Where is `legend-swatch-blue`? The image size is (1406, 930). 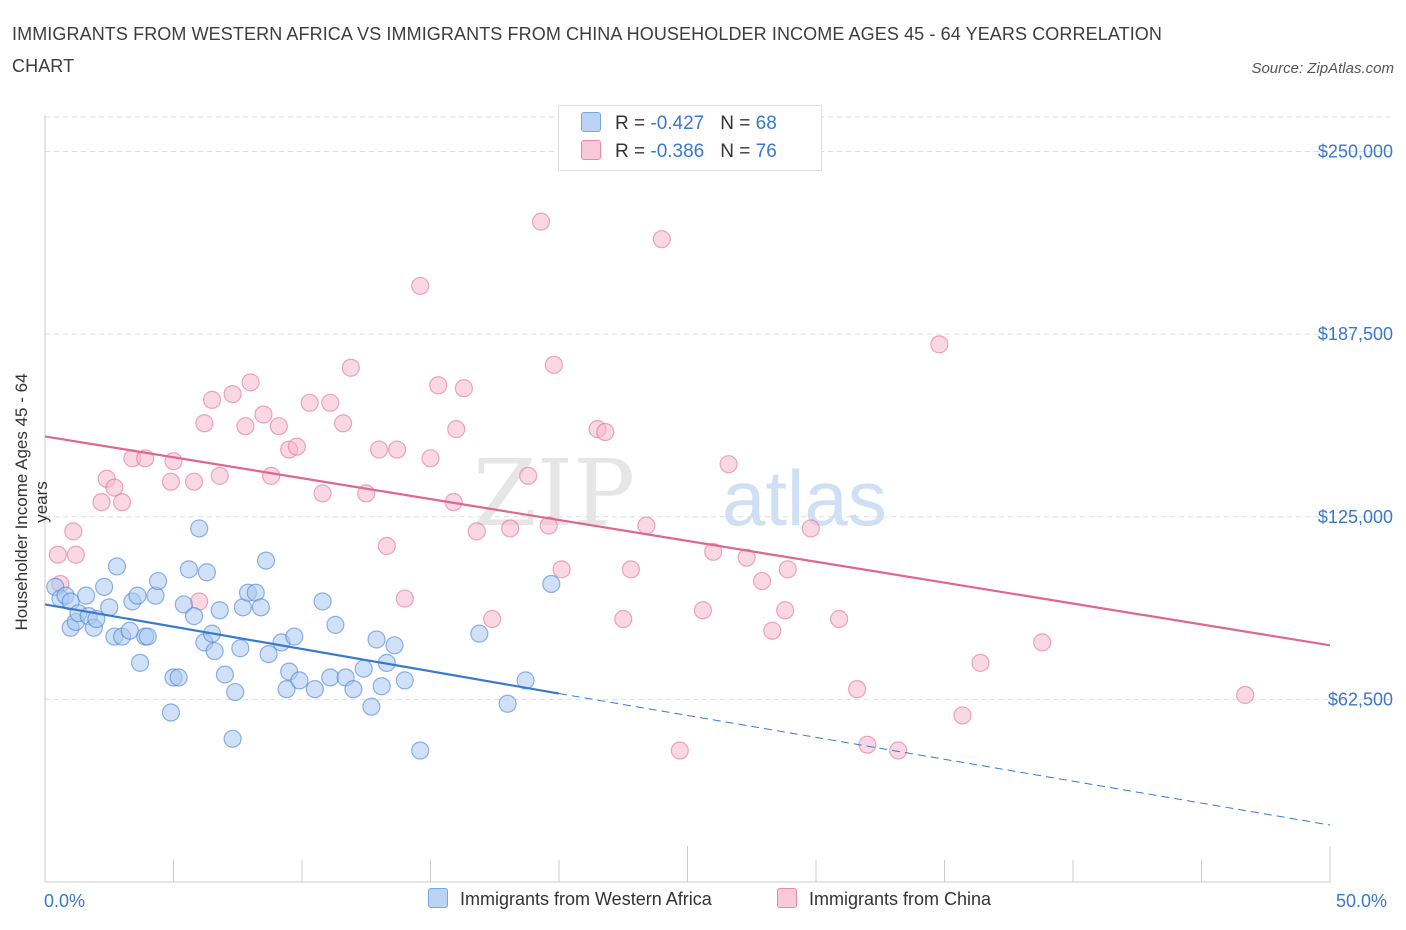 legend-swatch-blue is located at coordinates (438, 898).